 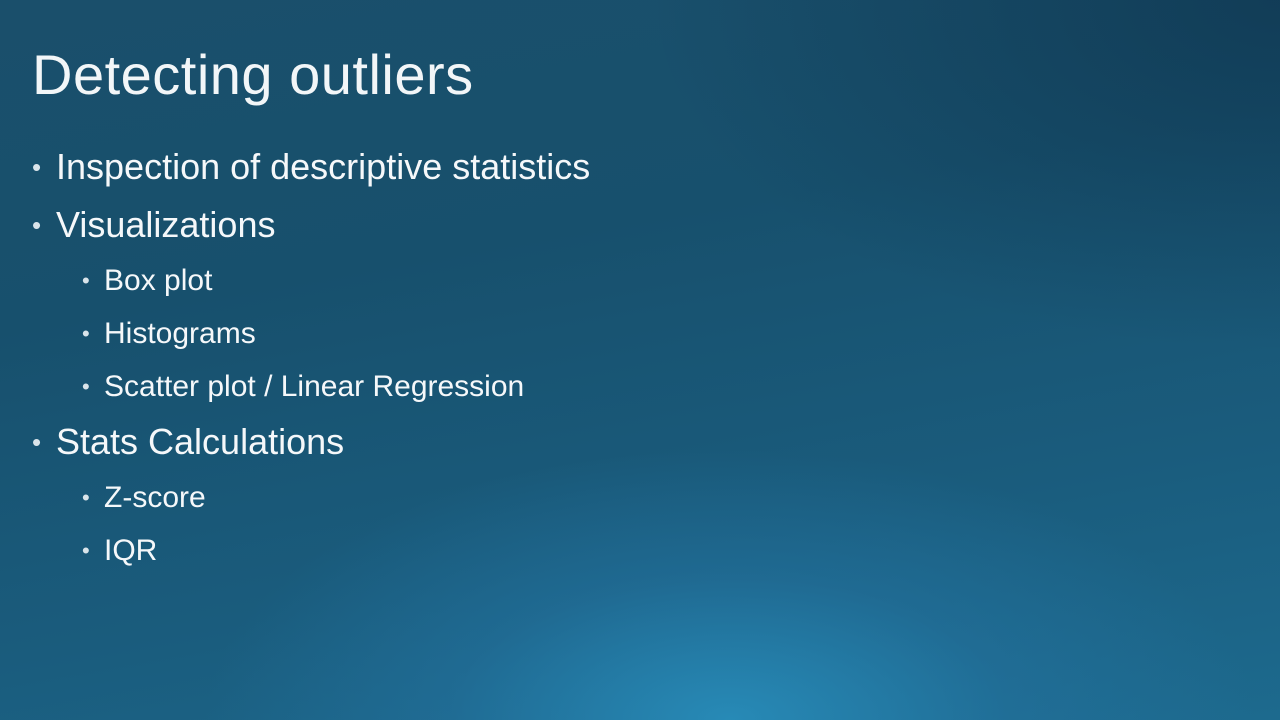 I want to click on slide-title: Detecting outliers, so click(x=253, y=74).